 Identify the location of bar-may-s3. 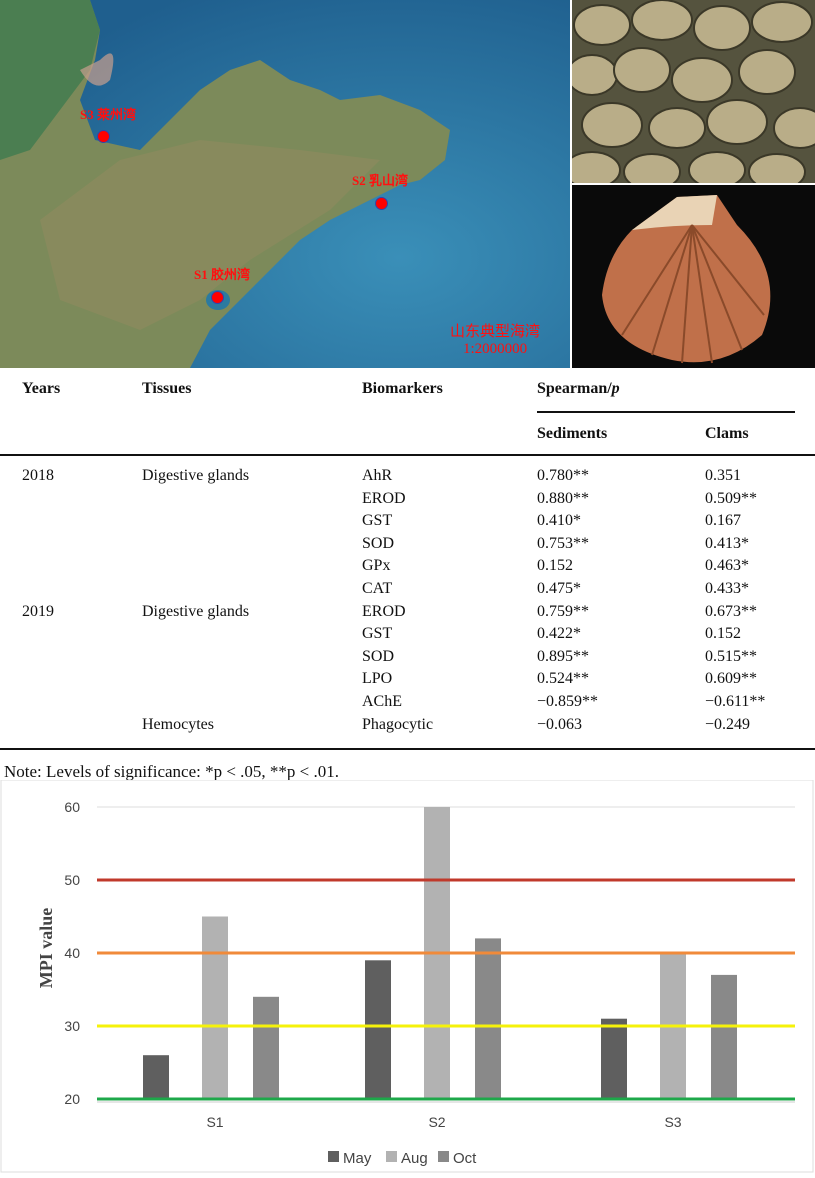
(614, 1058).